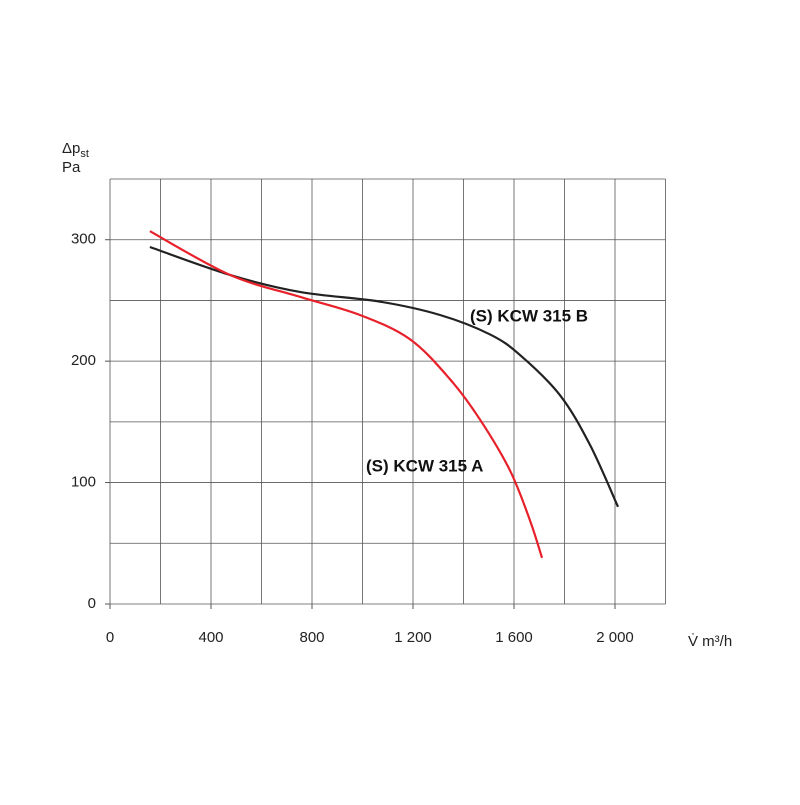  Describe the element at coordinates (71, 167) in the screenshot. I see `y-unit: Pa` at that location.